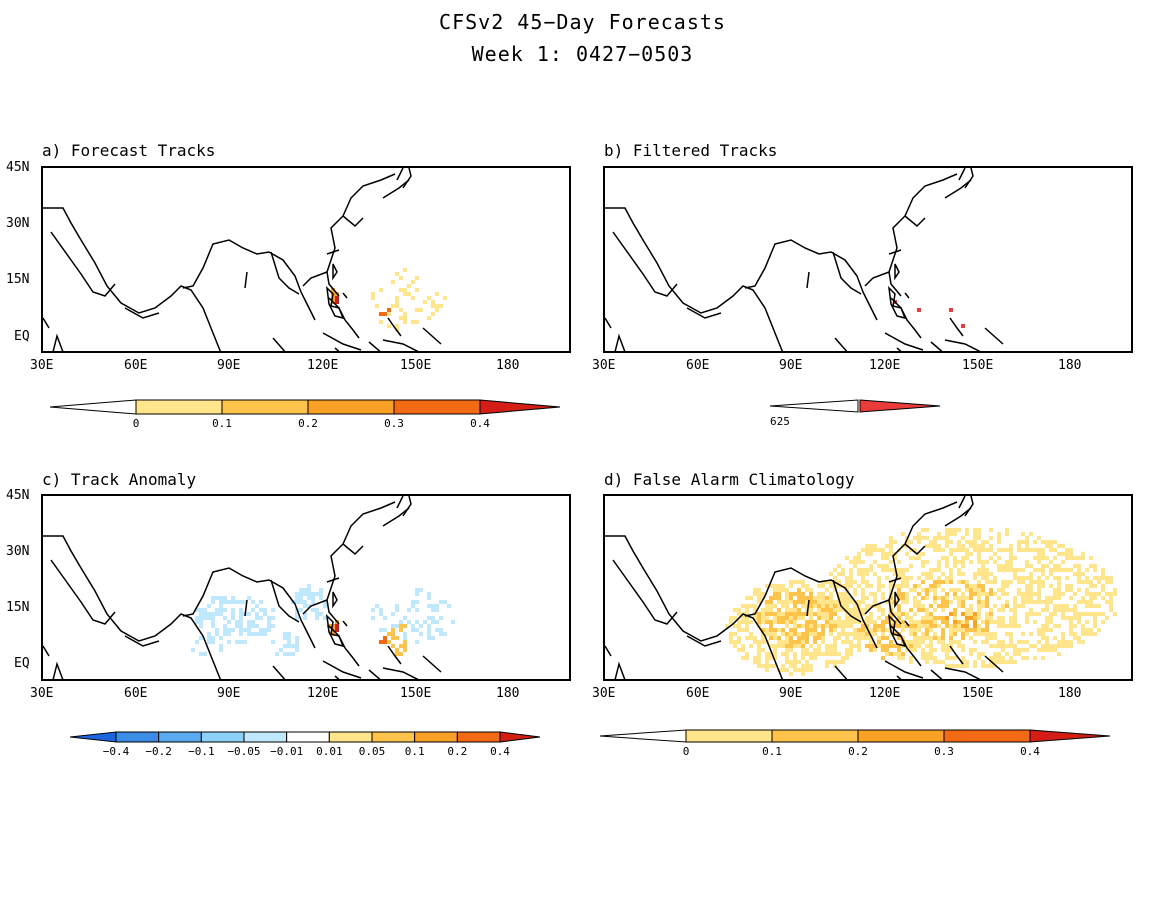 The image size is (1165, 900). Describe the element at coordinates (42, 365) in the screenshot. I see `lon-label-30e-a: 30E` at that location.